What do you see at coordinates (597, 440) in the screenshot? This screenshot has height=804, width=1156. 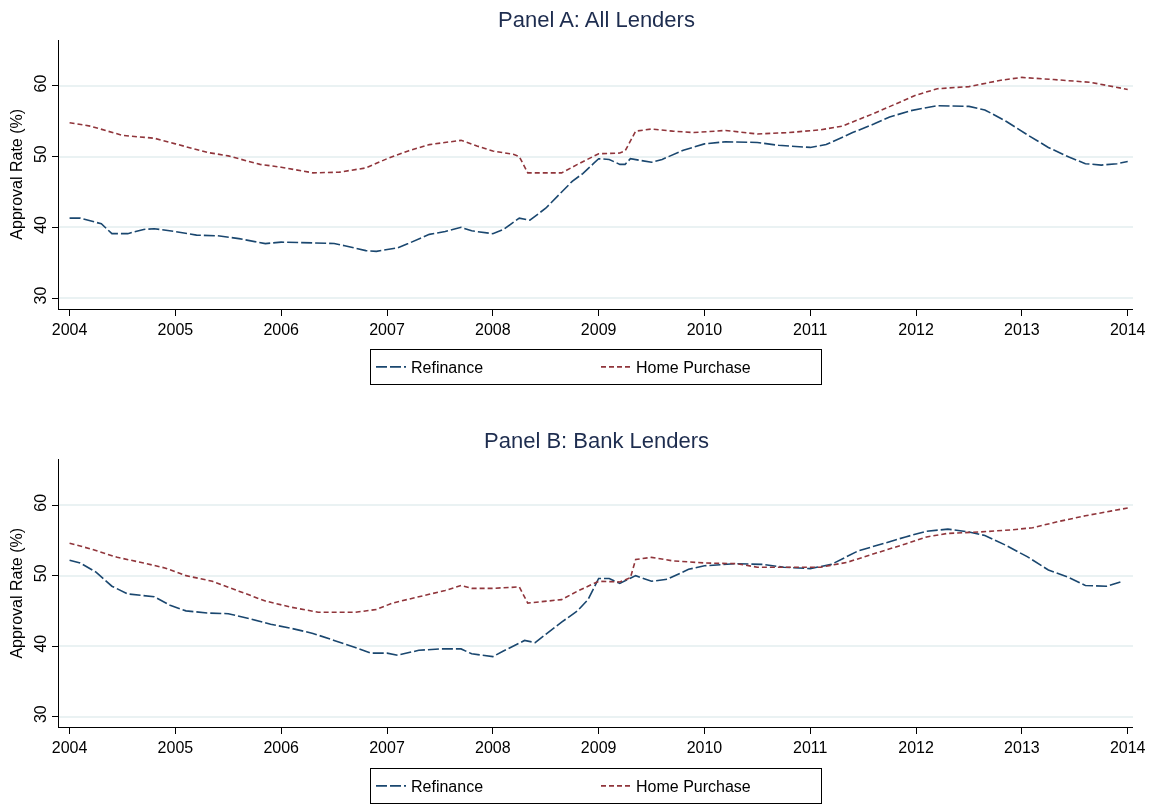 I see `chart-title: Panel B: Bank Lenders` at bounding box center [597, 440].